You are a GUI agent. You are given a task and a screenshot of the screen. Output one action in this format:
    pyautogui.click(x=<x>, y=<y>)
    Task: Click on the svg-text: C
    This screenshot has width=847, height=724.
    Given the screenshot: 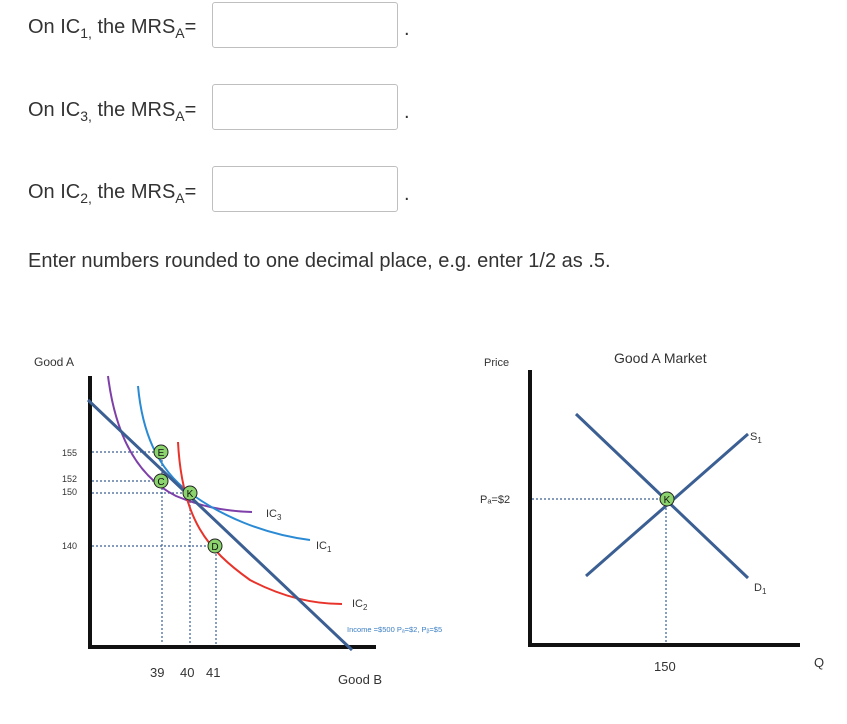 What is the action you would take?
    pyautogui.click(x=160, y=482)
    